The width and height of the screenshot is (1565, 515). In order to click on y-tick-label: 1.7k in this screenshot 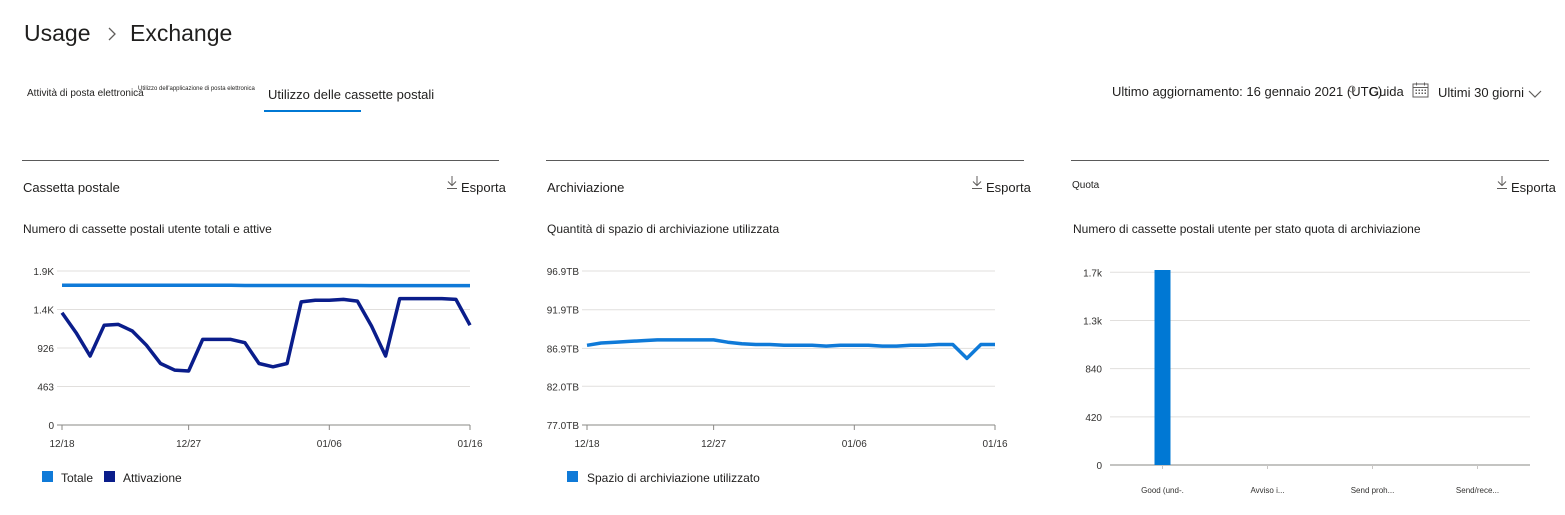, I will do `click(1093, 273)`.